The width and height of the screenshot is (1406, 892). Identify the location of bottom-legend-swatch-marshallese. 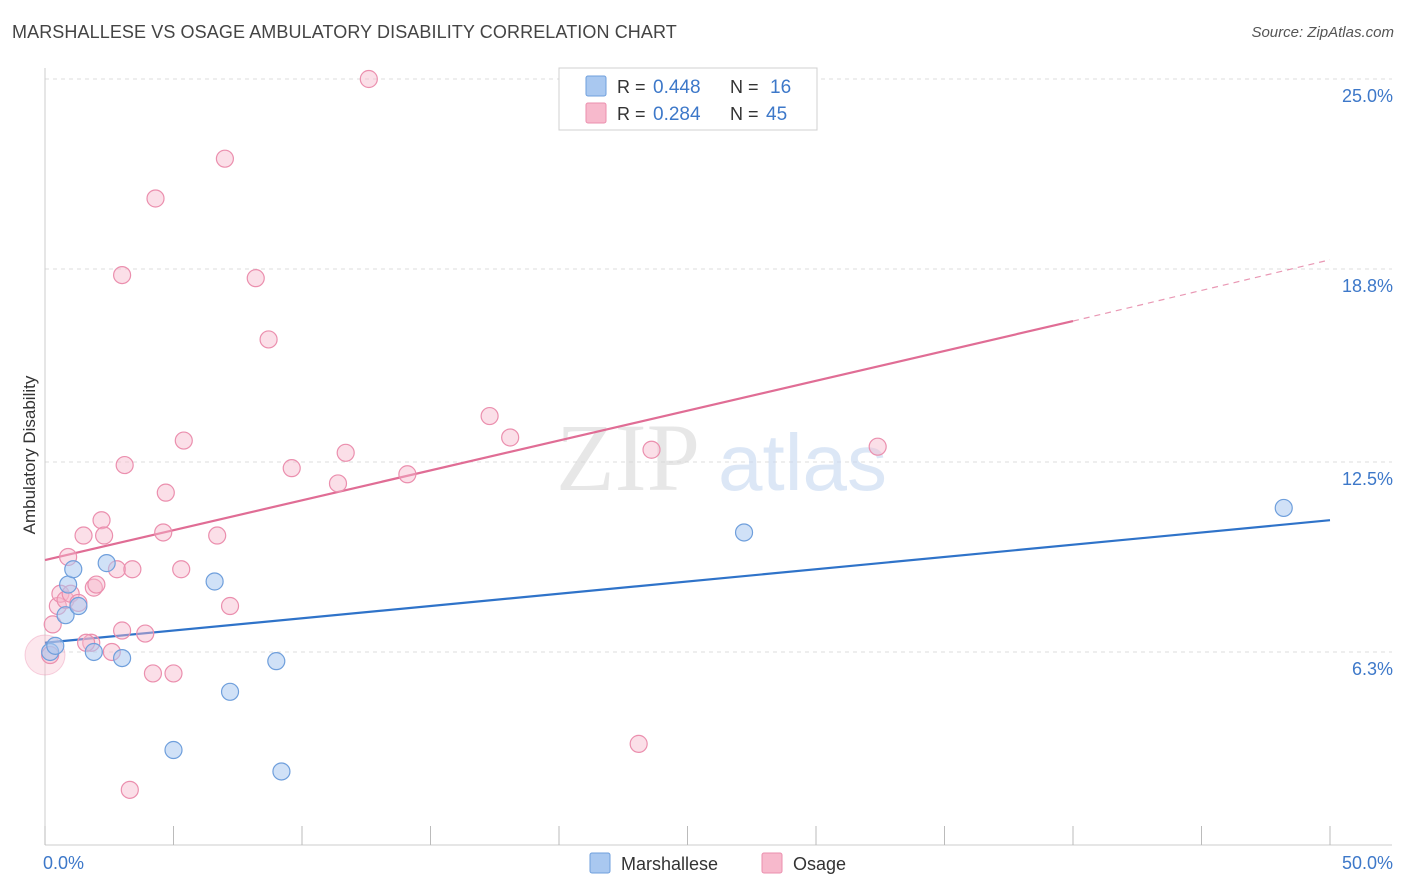
(600, 863).